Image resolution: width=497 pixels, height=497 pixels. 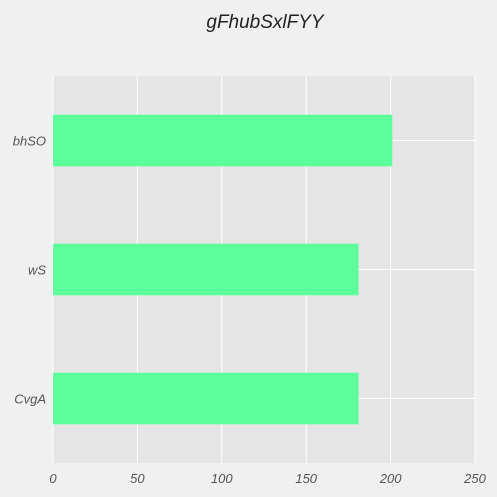 I want to click on x-tick-label-2: 100, so click(x=222, y=478).